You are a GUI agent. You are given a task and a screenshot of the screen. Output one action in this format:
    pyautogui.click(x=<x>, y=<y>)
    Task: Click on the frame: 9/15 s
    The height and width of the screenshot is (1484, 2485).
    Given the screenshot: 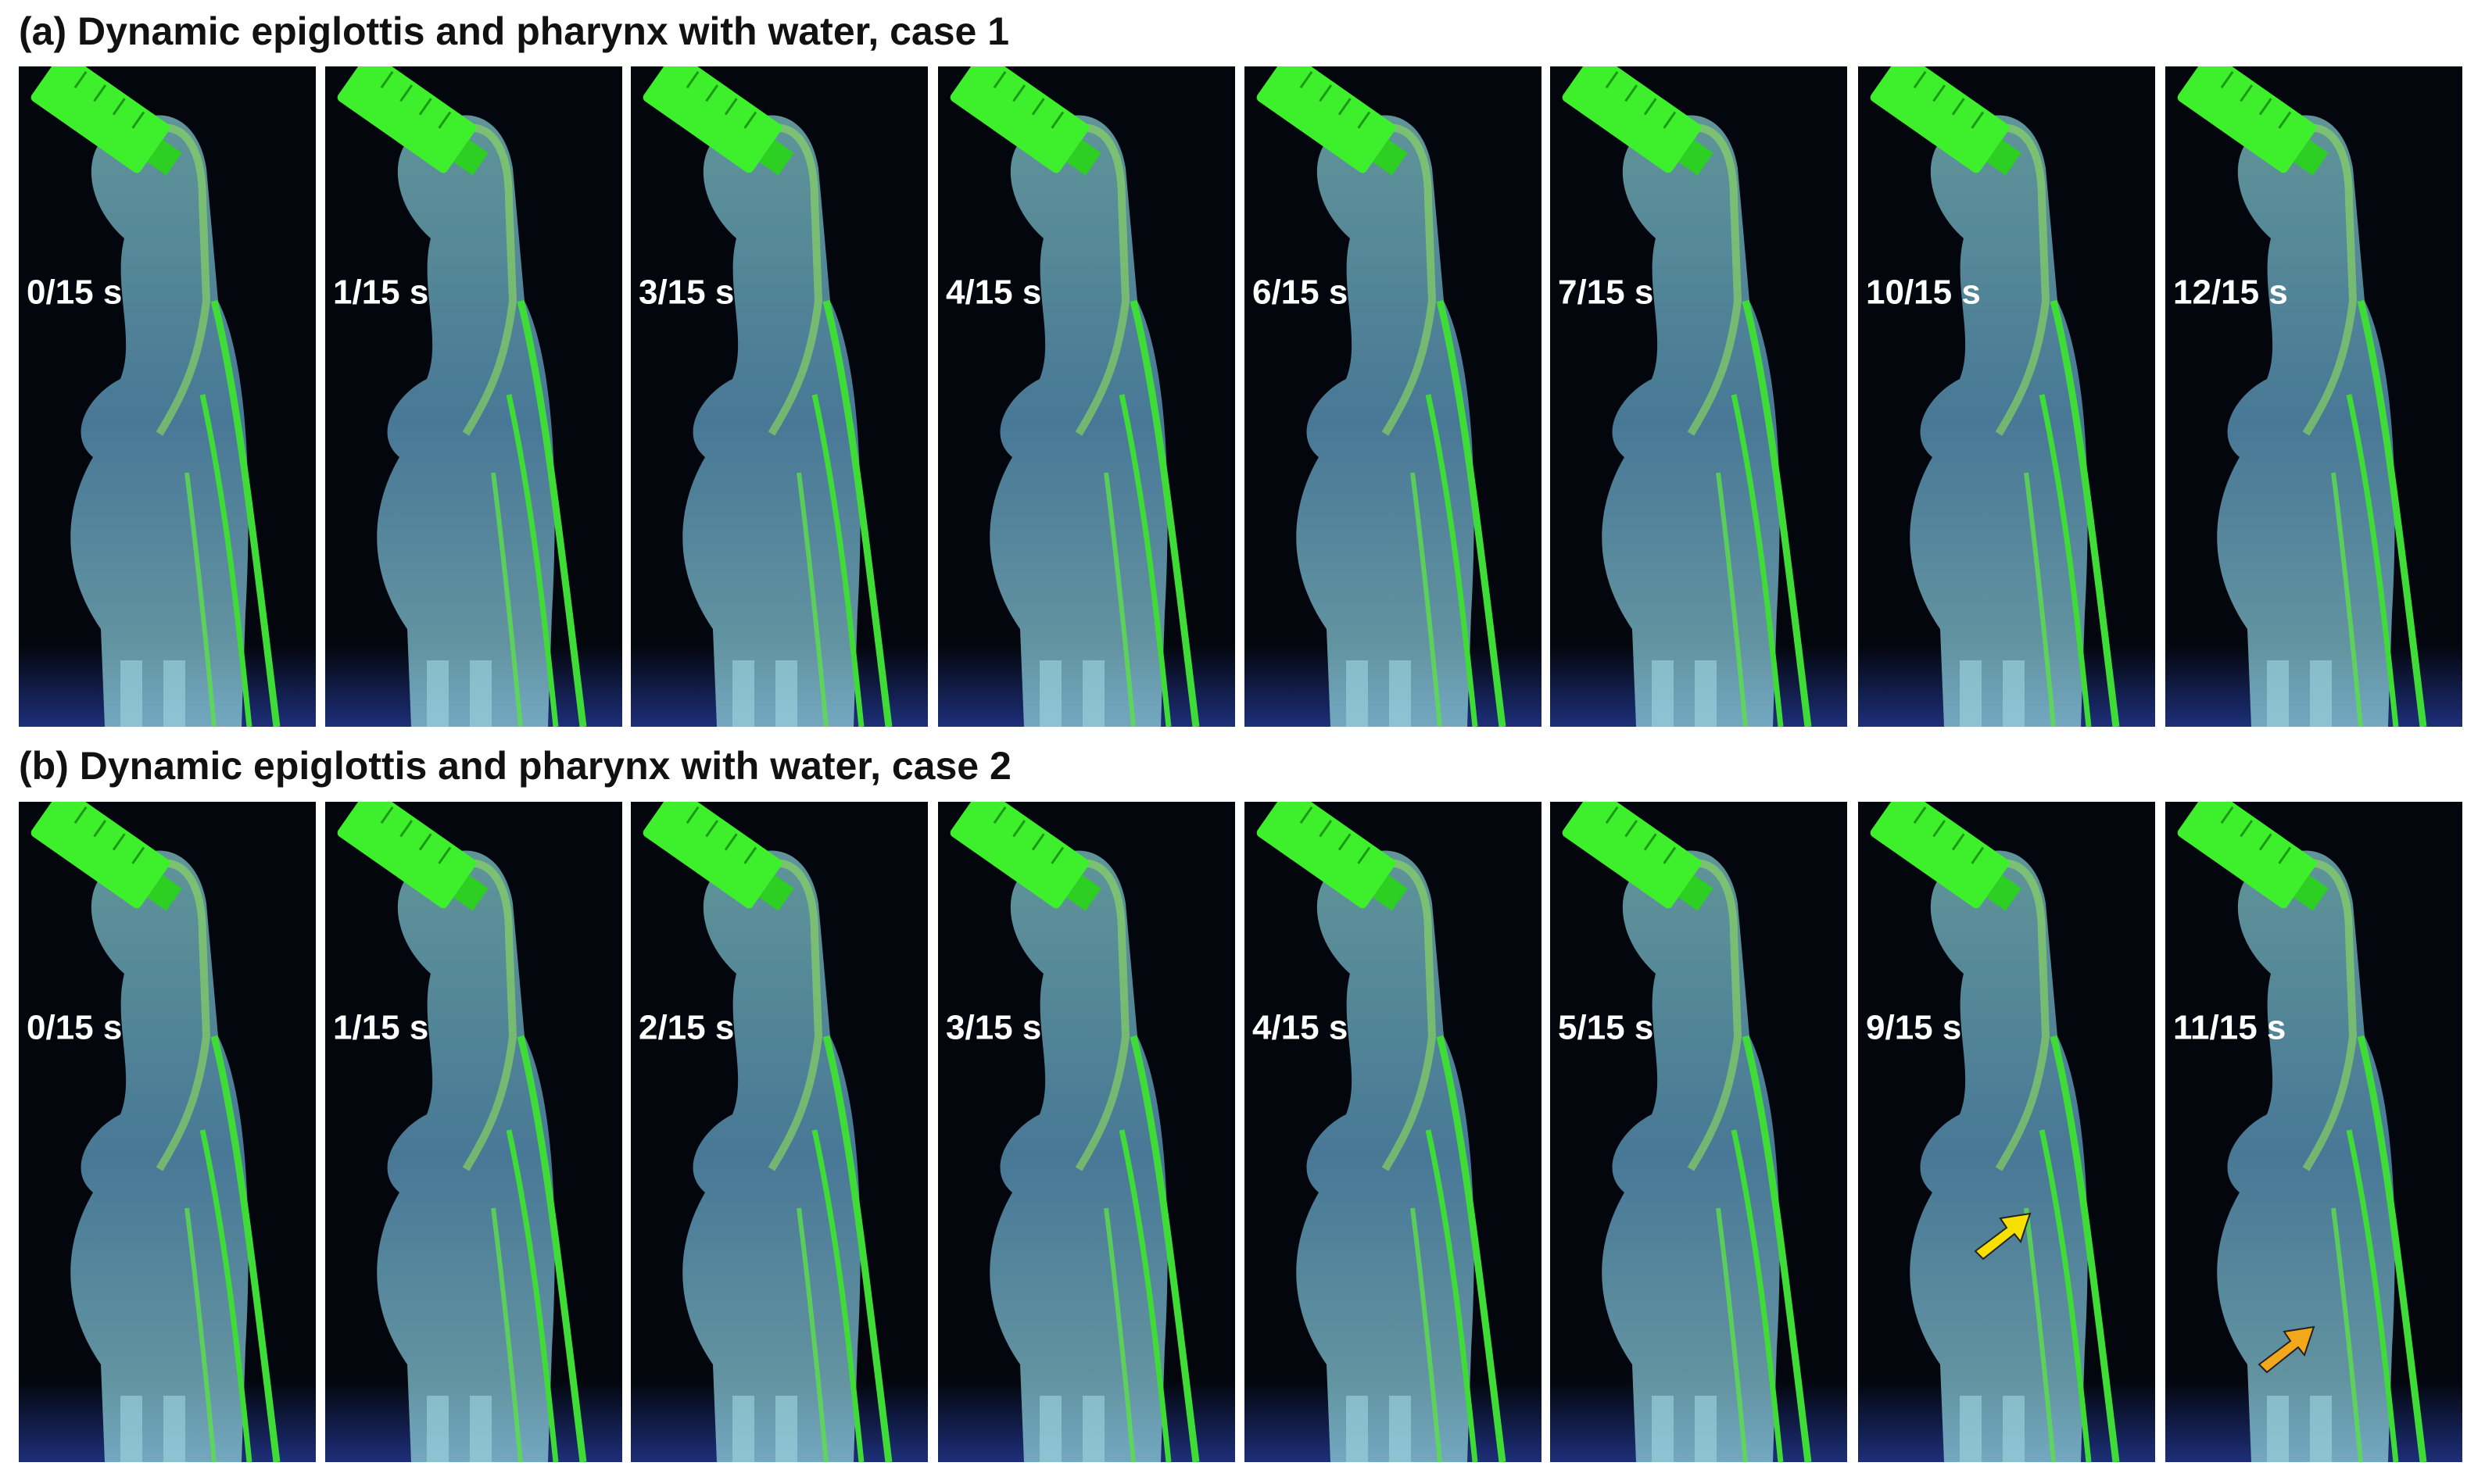 What is the action you would take?
    pyautogui.click(x=2007, y=1124)
    